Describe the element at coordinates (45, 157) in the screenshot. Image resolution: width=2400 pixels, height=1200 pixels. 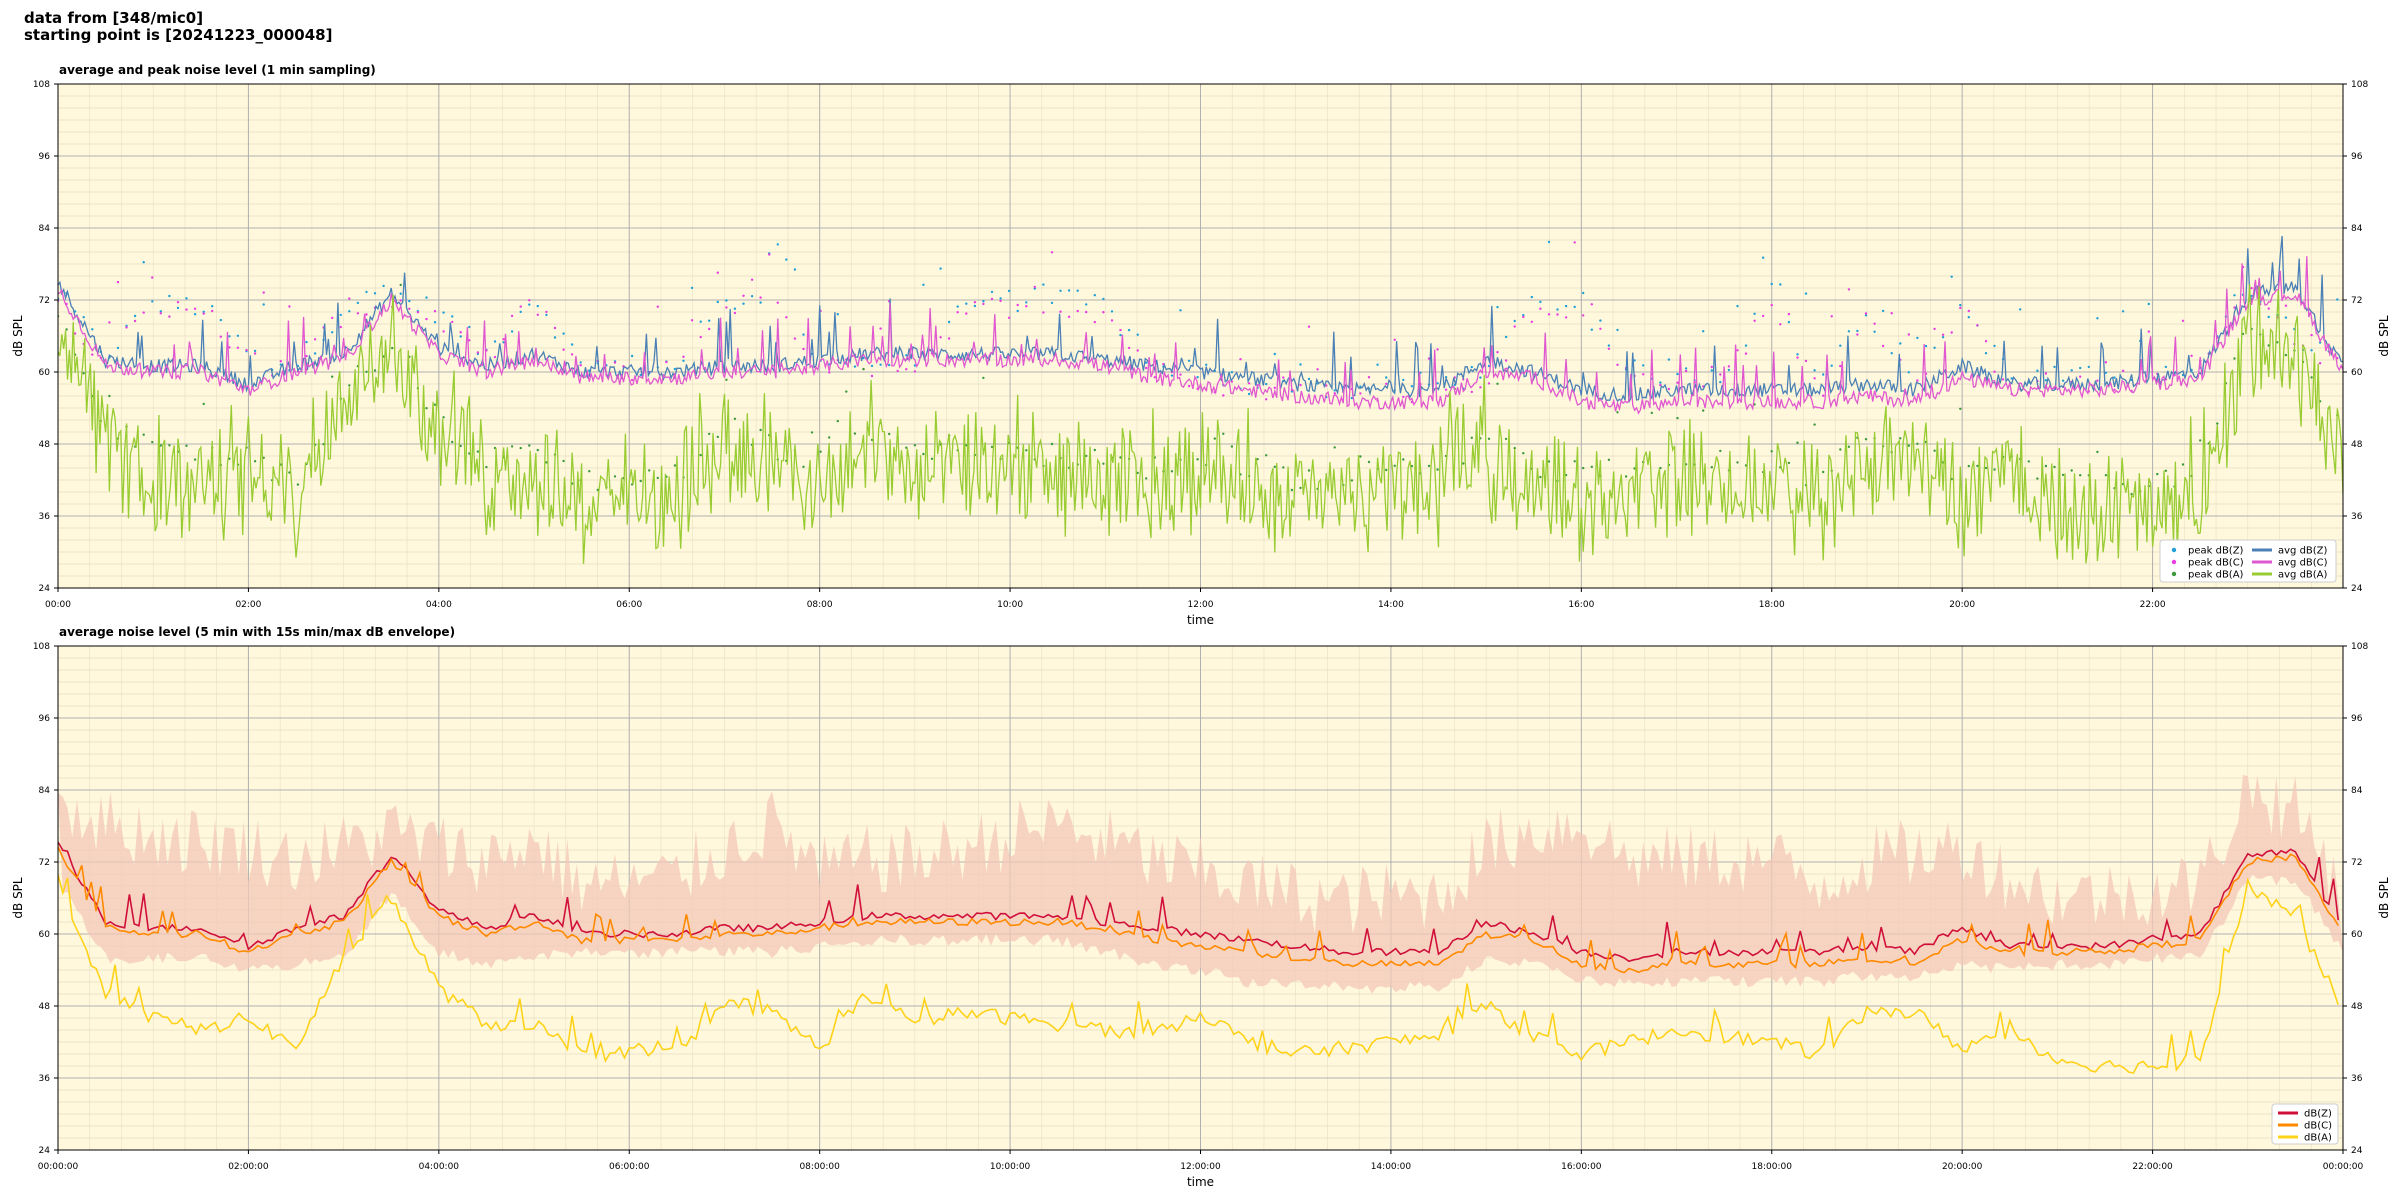
I see `y-tick-label-left: 96` at that location.